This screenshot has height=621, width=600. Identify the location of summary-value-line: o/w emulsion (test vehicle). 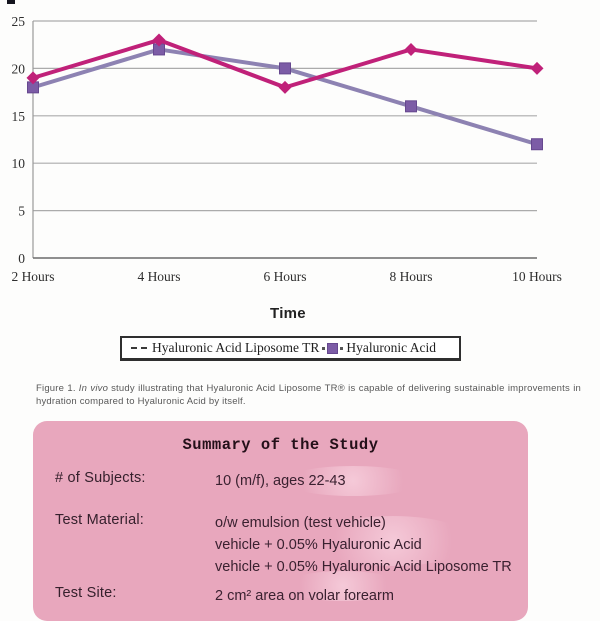
(300, 523).